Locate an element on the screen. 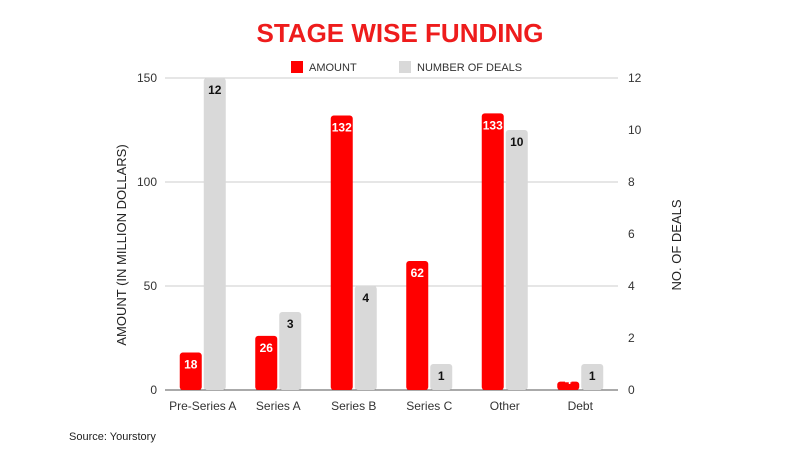  legend-label-deals: NUMBER OF DEALS is located at coordinates (469, 68).